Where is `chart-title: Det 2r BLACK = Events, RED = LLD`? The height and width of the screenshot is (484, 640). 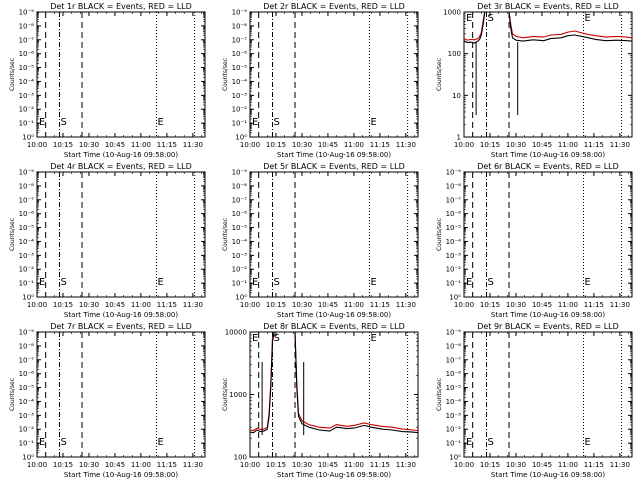
chart-title: Det 2r BLACK = Events, RED = LLD is located at coordinates (334, 6).